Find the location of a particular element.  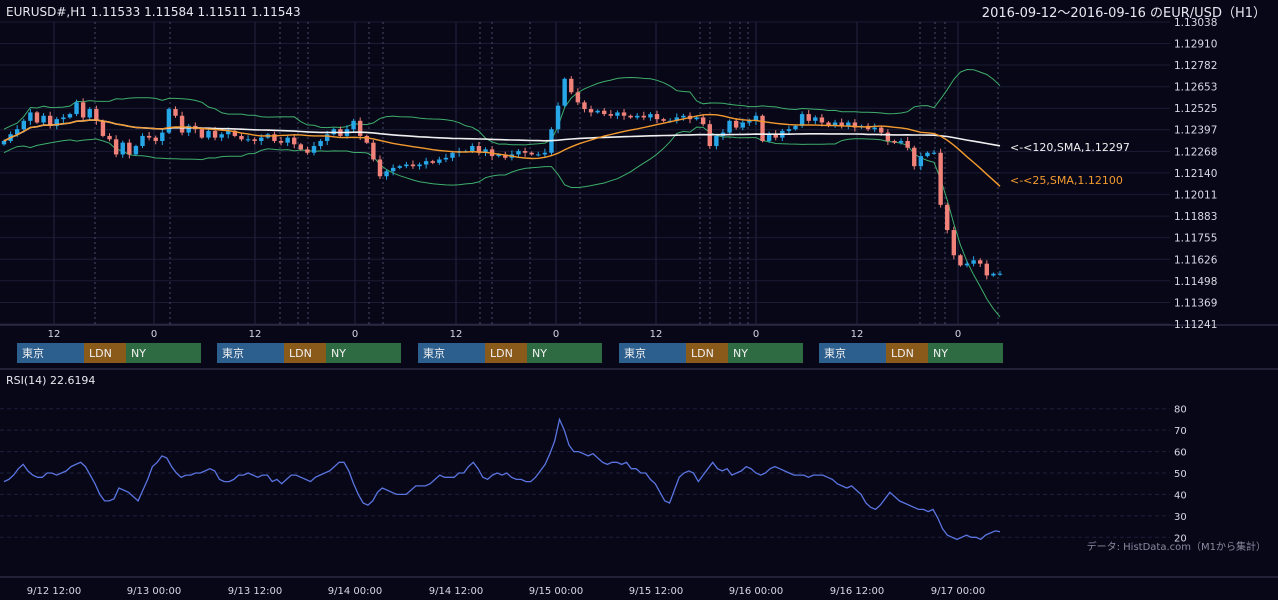

price-tick-label: 1.12782 is located at coordinates (1195, 66).